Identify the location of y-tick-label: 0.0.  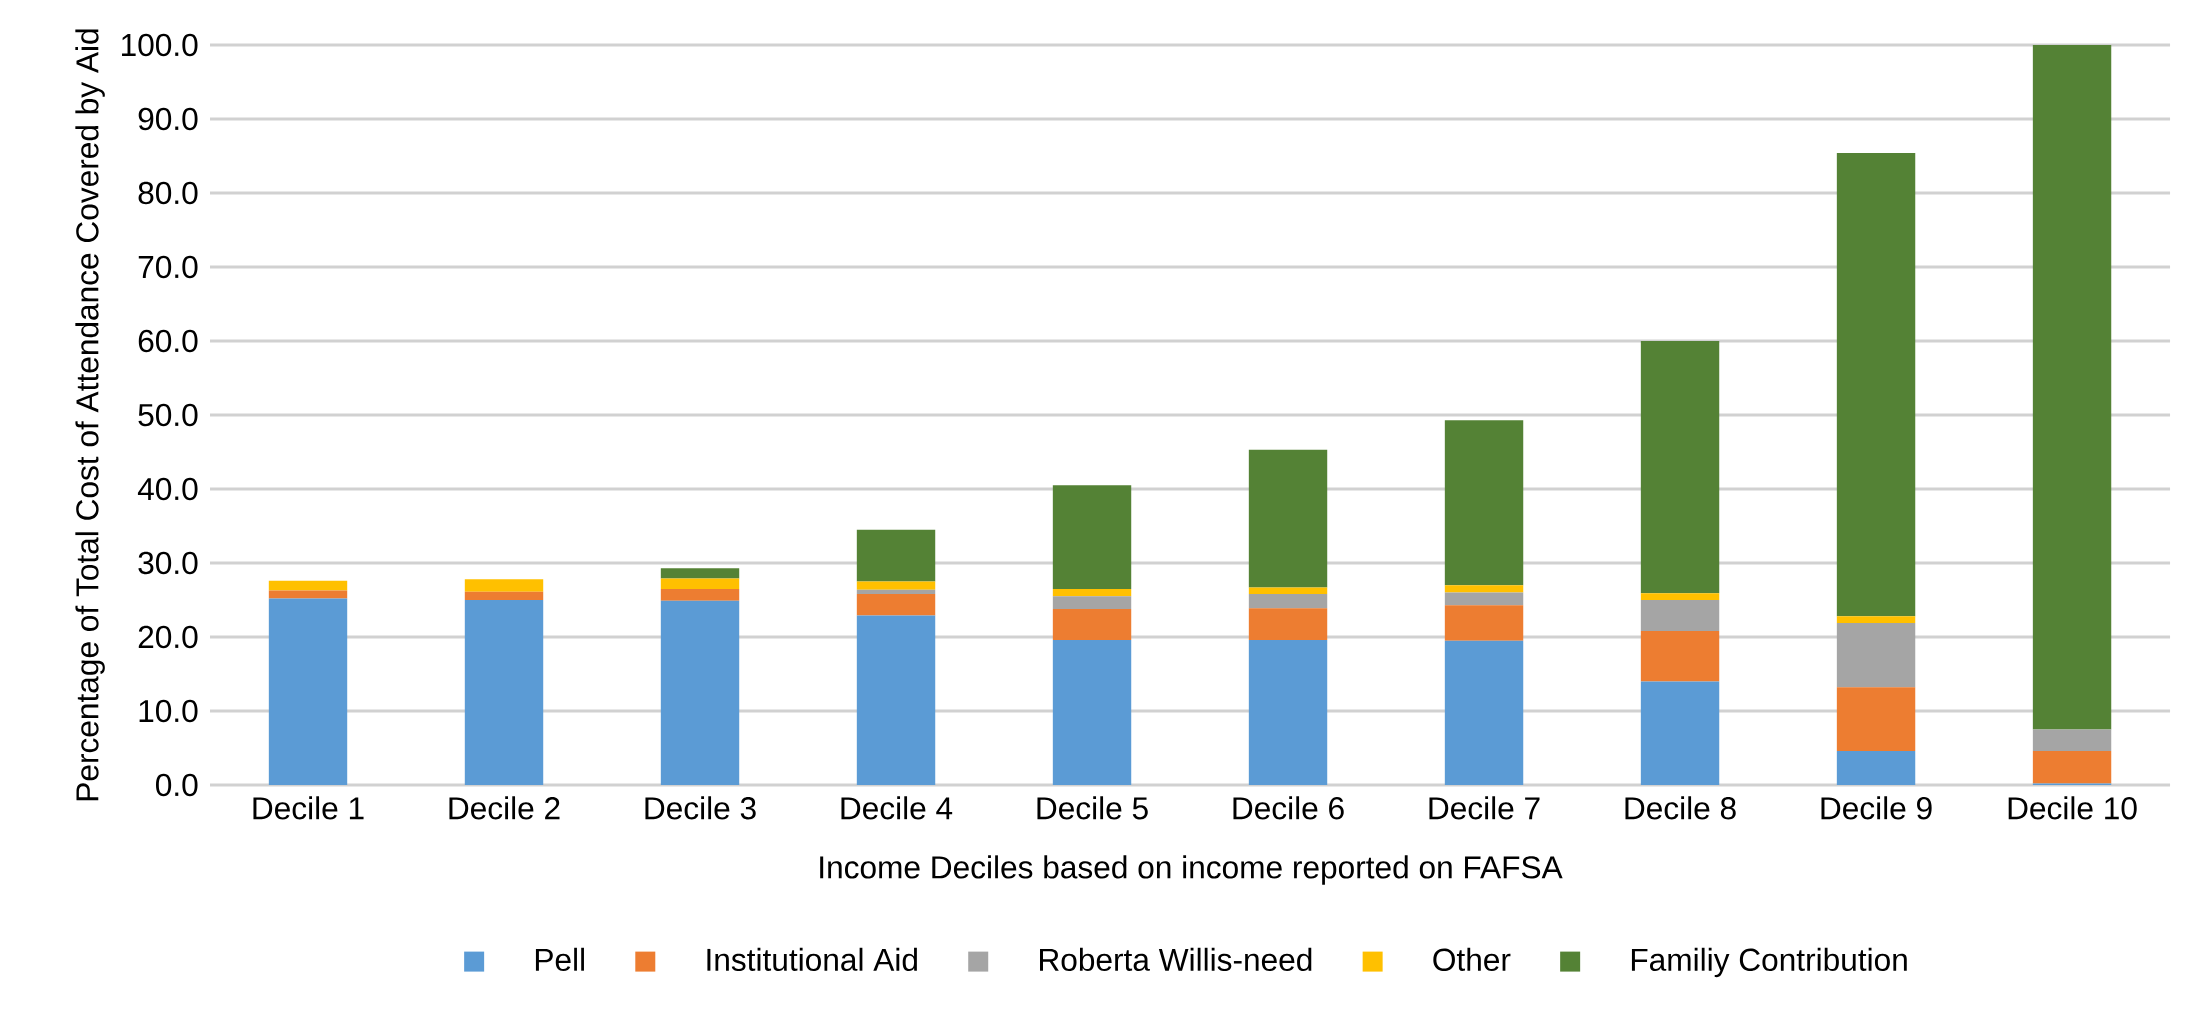
(177, 785).